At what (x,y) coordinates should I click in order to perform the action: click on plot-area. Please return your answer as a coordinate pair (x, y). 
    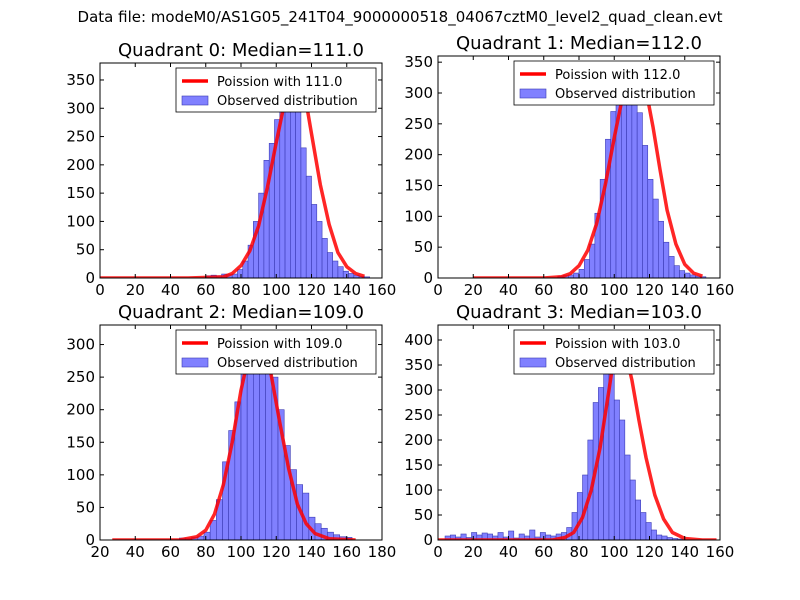
    Looking at the image, I should click on (590, 170).